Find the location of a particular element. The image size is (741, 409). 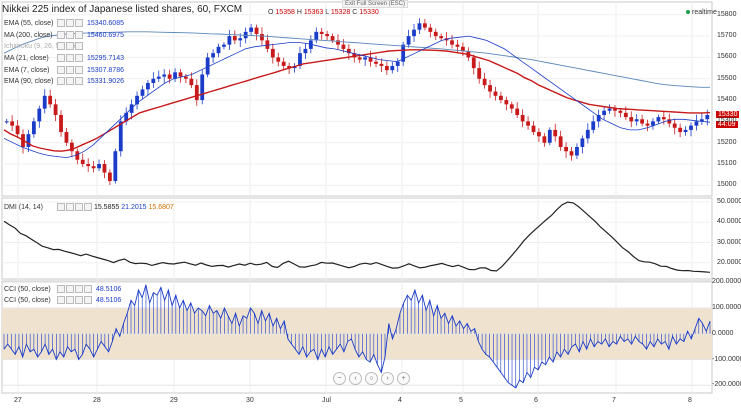

dmi-tick-label: 40.0000 is located at coordinates (729, 222).